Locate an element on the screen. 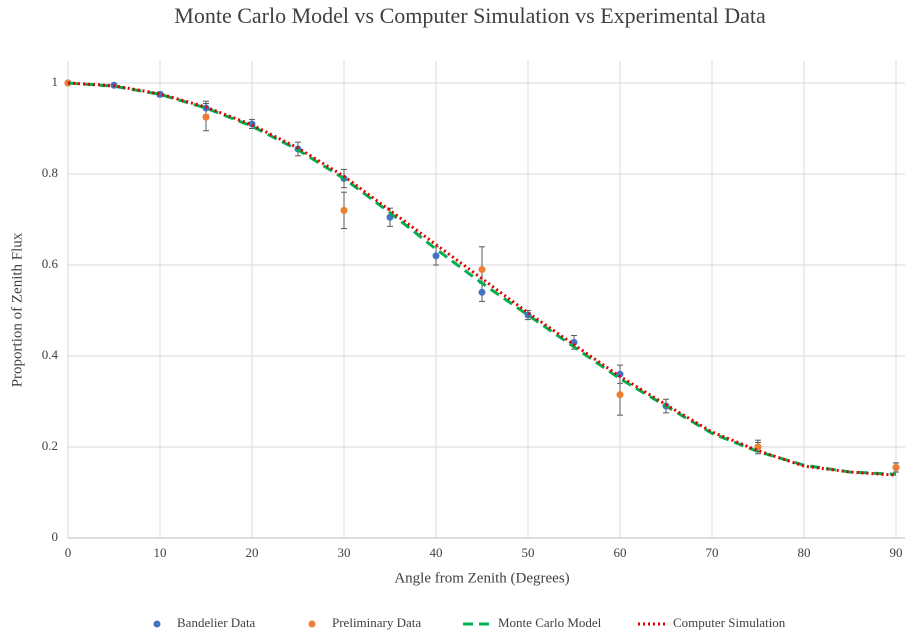  x-tick-label: 0 is located at coordinates (68, 552).